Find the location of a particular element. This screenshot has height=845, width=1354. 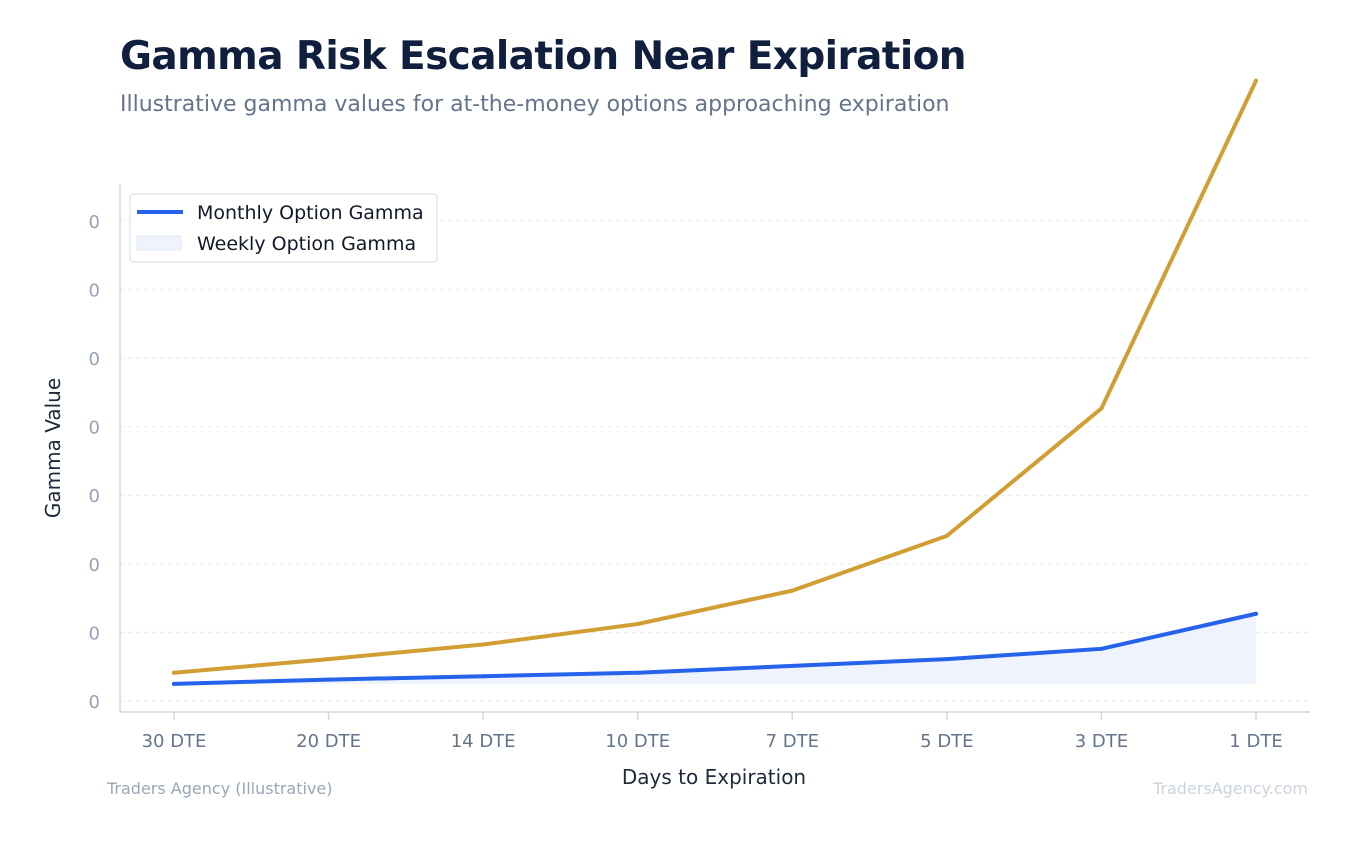

x-tick-label: 7 DTE is located at coordinates (792, 741).